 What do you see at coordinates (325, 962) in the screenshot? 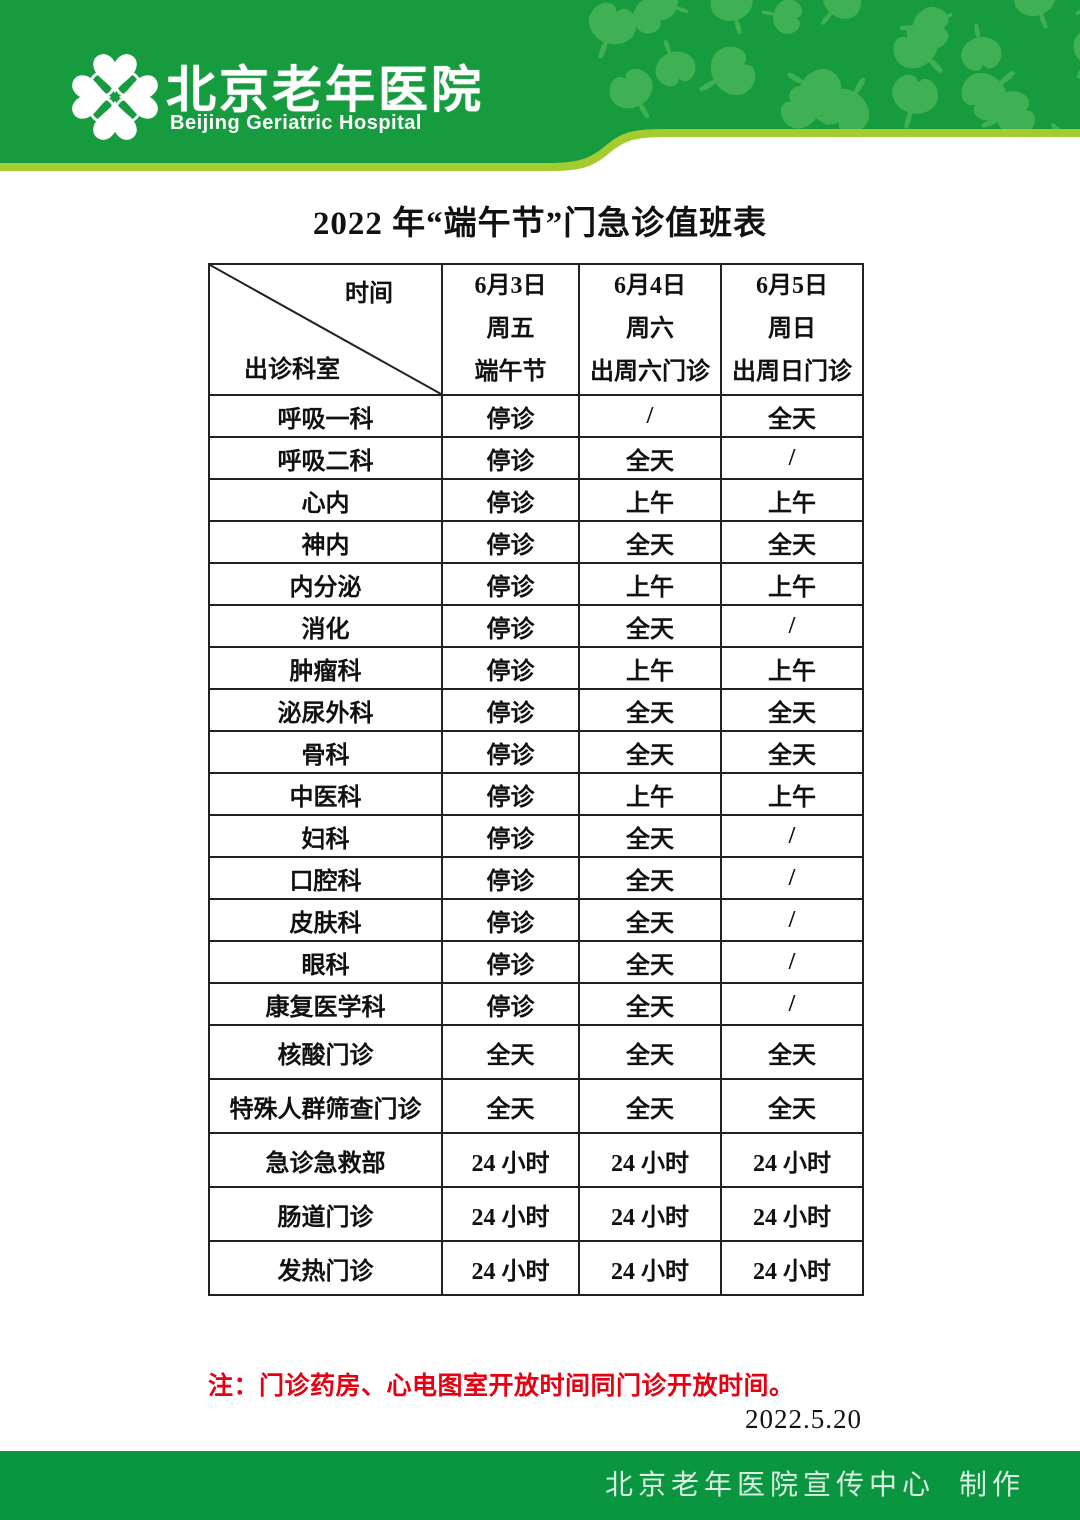
I see `department-cell: 眼科` at bounding box center [325, 962].